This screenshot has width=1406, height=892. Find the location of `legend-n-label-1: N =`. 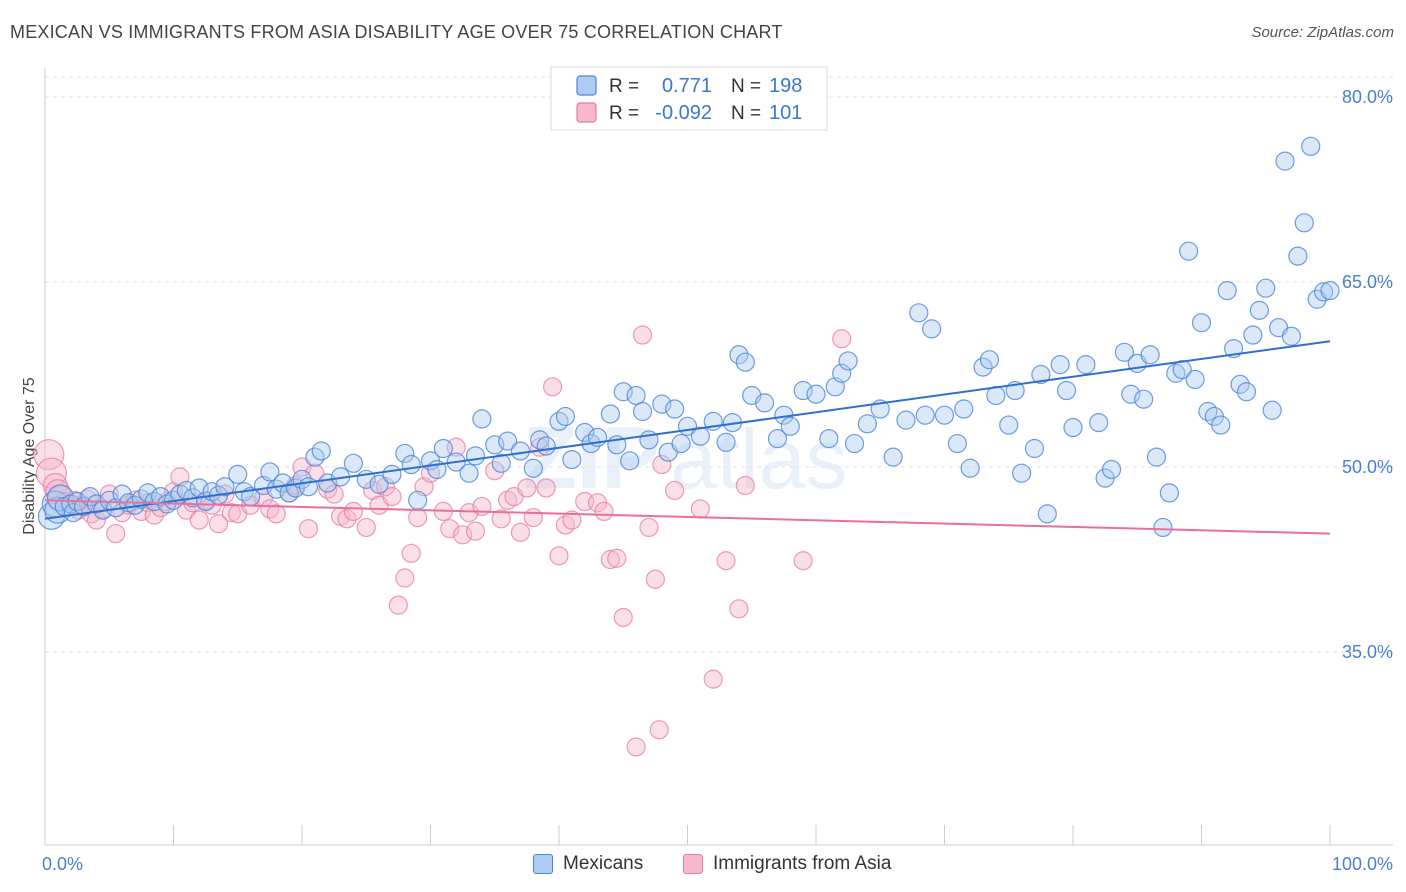

legend-n-label-1: N = is located at coordinates (746, 86).